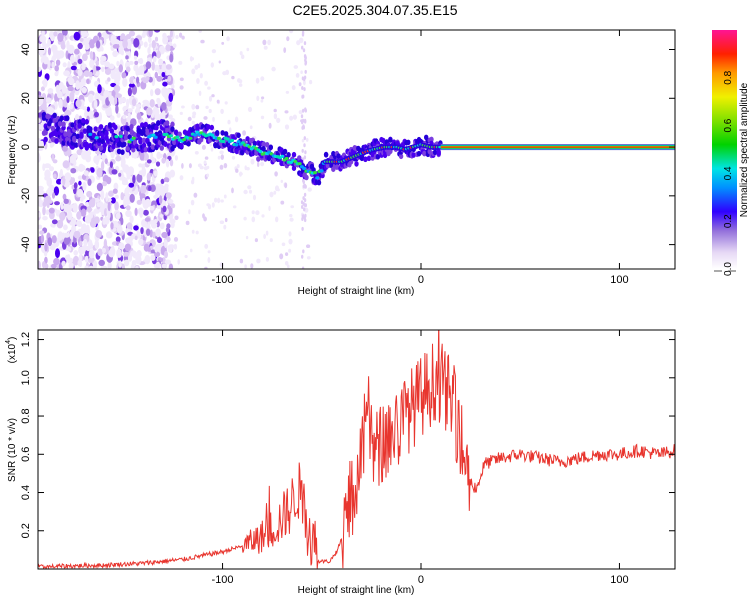 This screenshot has height=600, width=750. What do you see at coordinates (26, 245) in the screenshot?
I see `spectrogram-y-tick-label: -40` at bounding box center [26, 245].